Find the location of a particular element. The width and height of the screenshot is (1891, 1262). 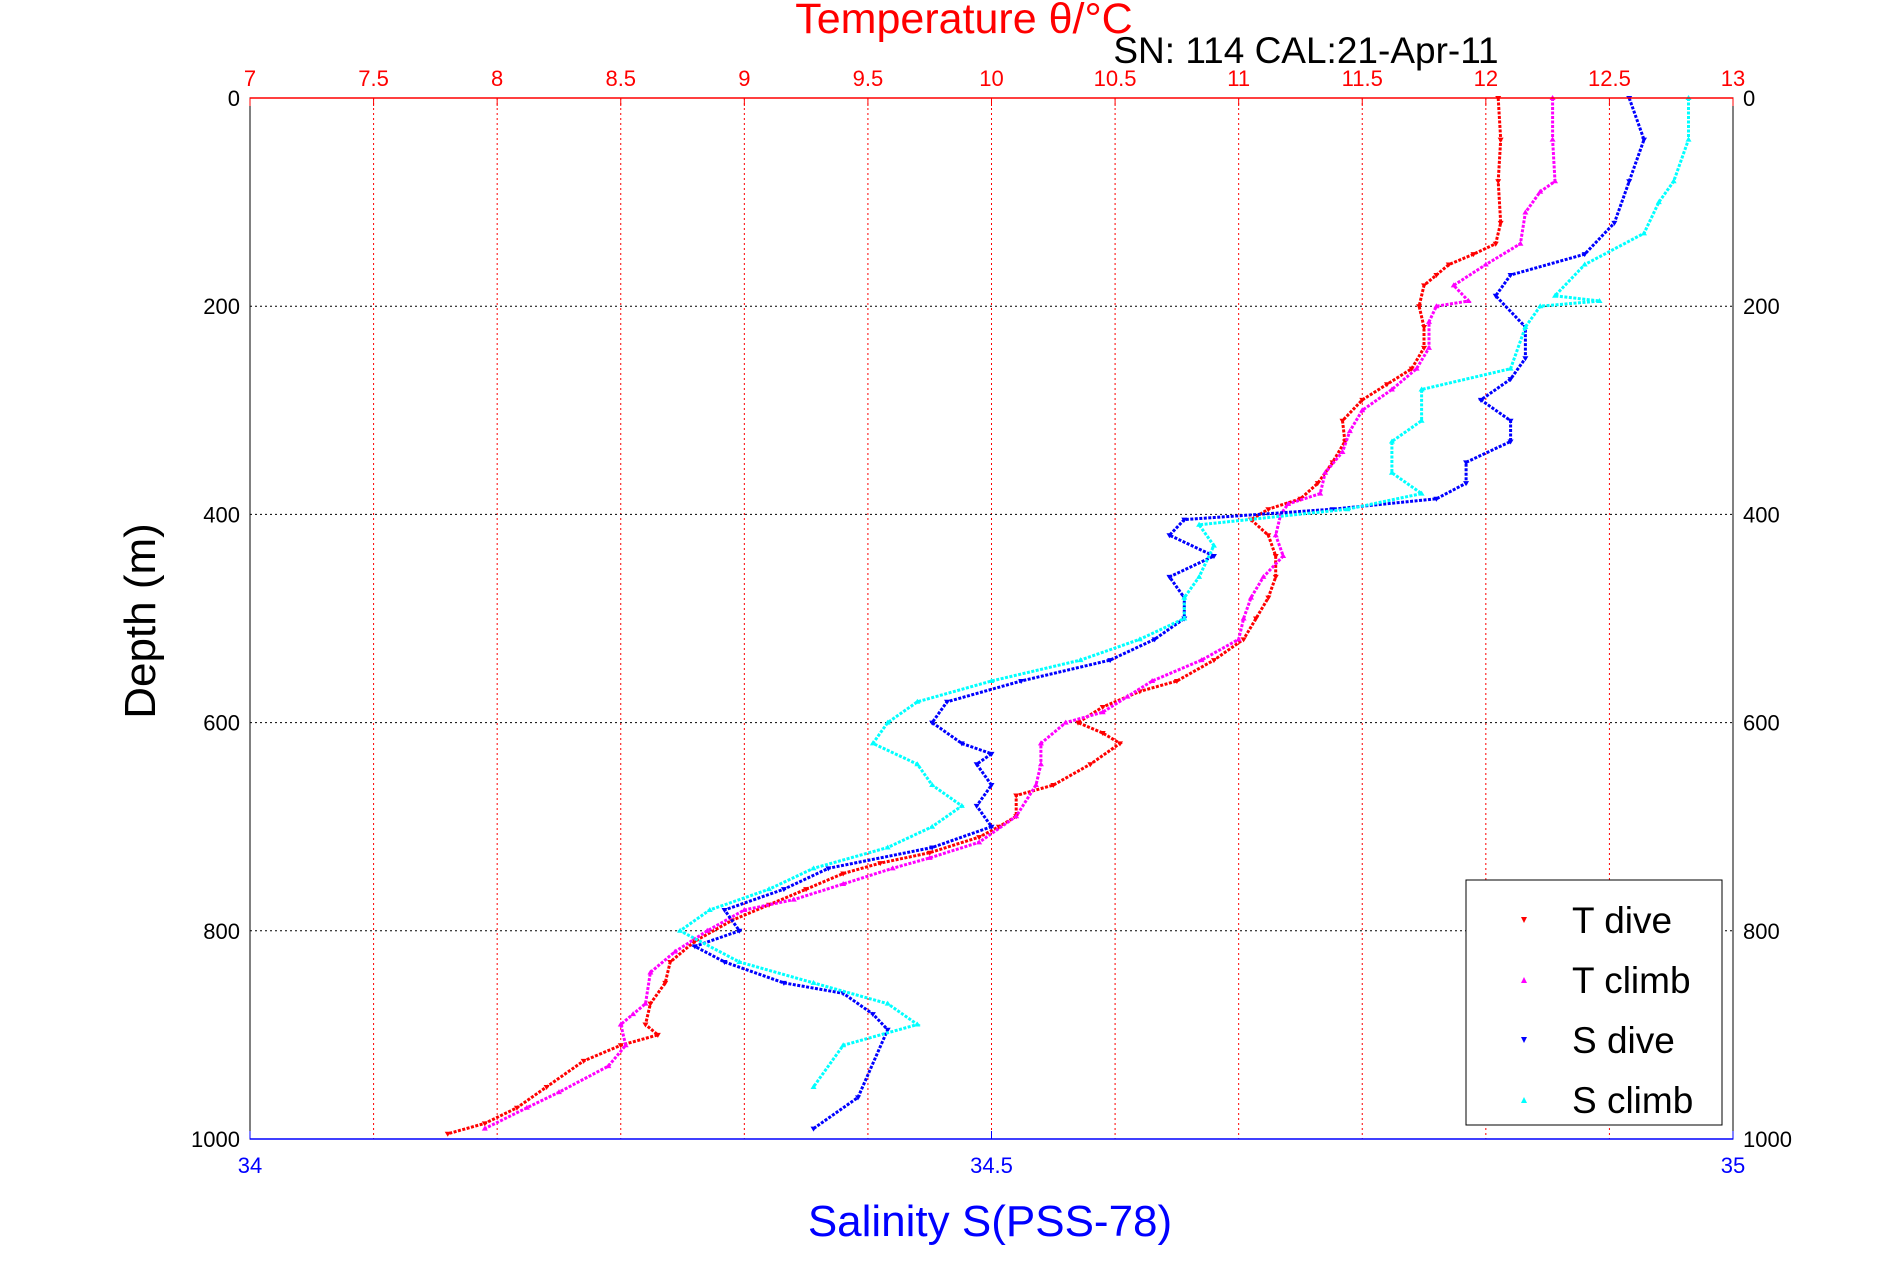

depth-tick-label-left: 400 is located at coordinates (221, 514).